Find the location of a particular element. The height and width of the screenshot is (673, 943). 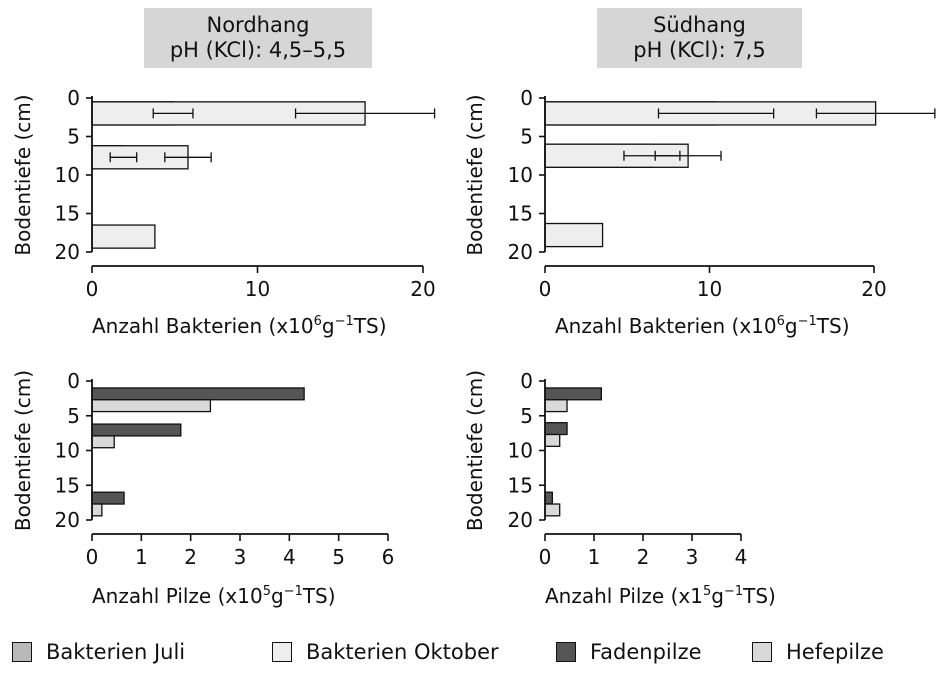

legend-label: Hefepilze is located at coordinates (835, 652).